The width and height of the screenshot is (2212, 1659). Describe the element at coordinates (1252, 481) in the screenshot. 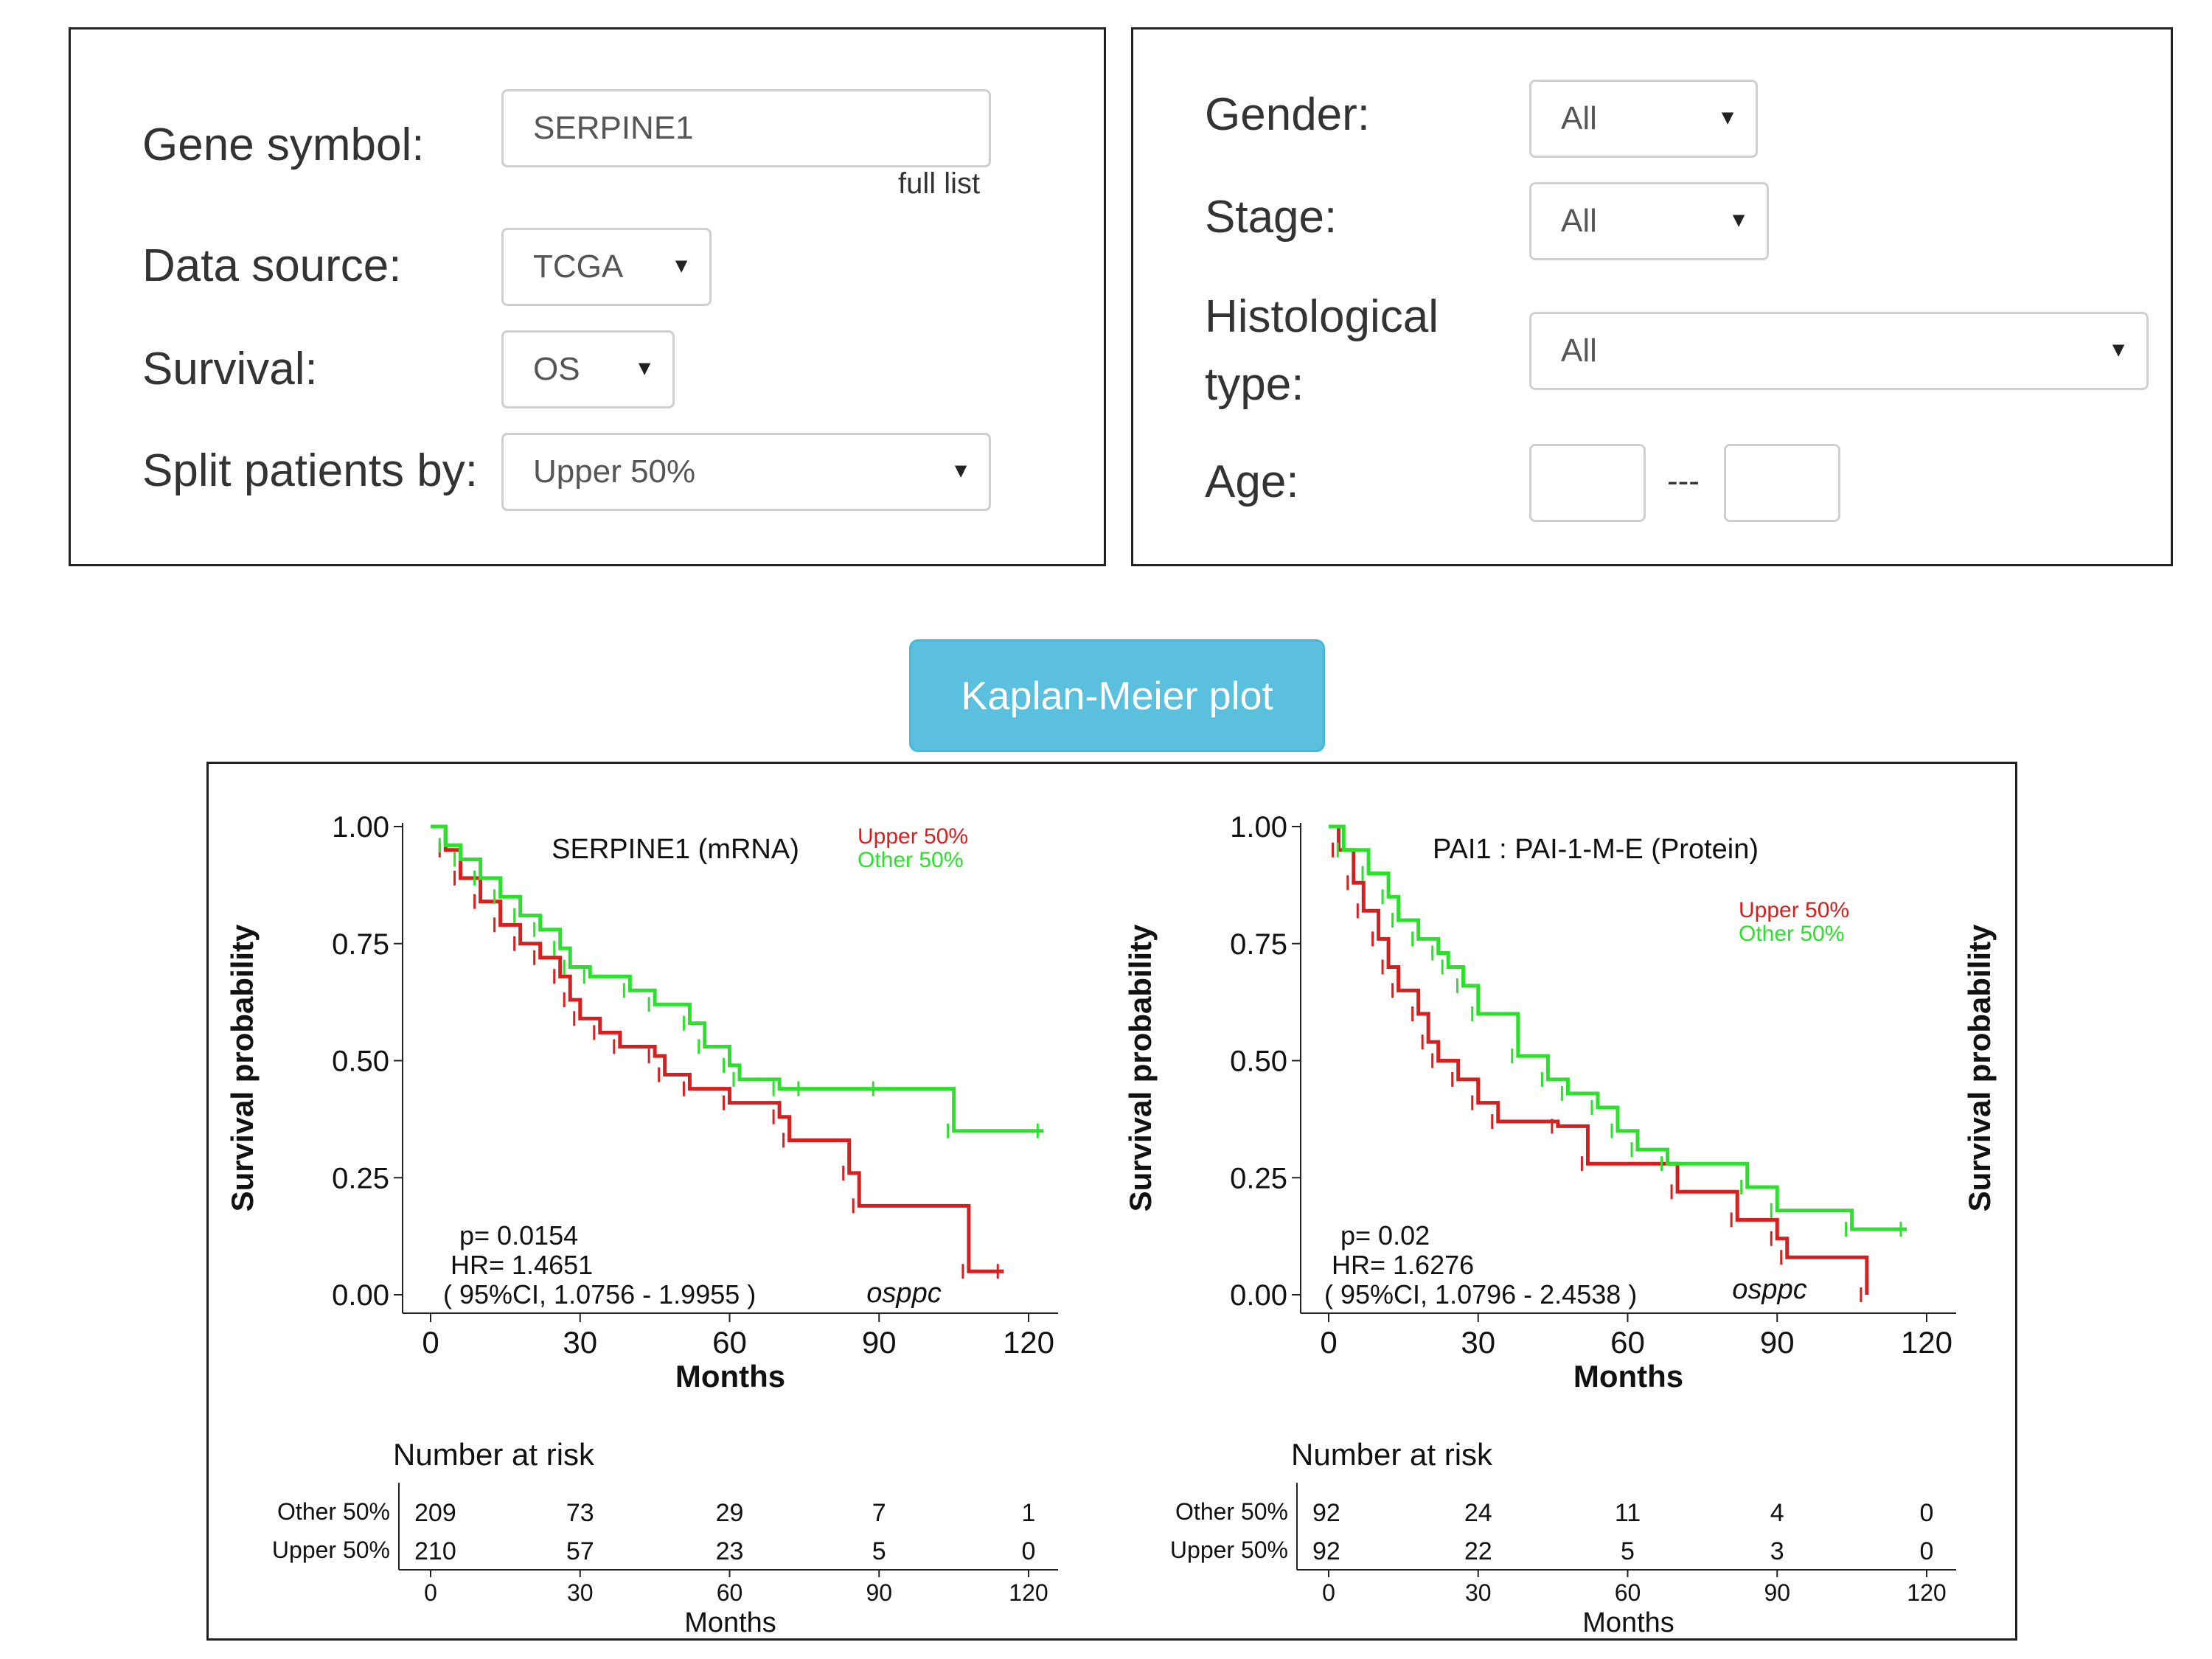

I see `age-label: Age:` at that location.